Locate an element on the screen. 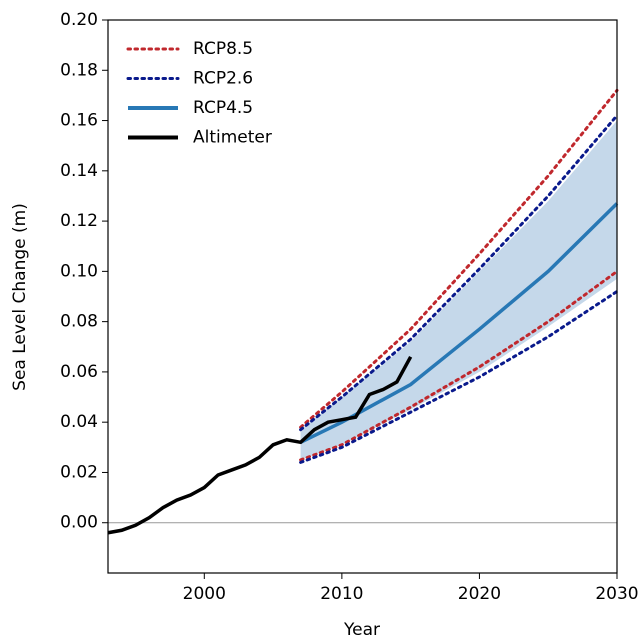  legend-label: RCP4.5 is located at coordinates (223, 108).